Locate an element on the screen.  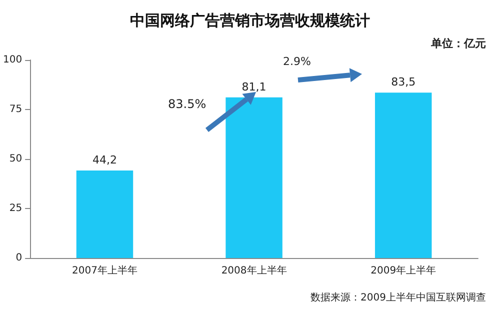
annotation: 83.5% is located at coordinates (187, 104).